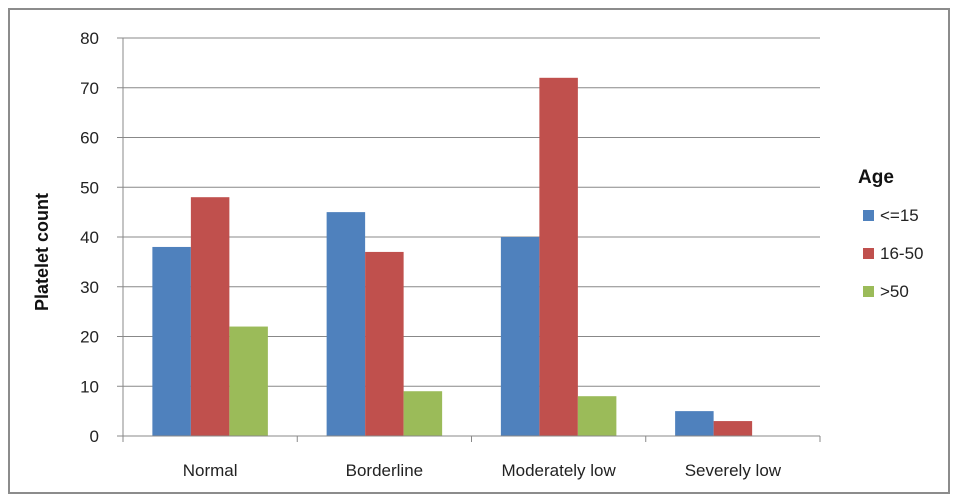 The image size is (960, 502). Describe the element at coordinates (901, 253) in the screenshot. I see `legend-entry: 16-50` at that location.